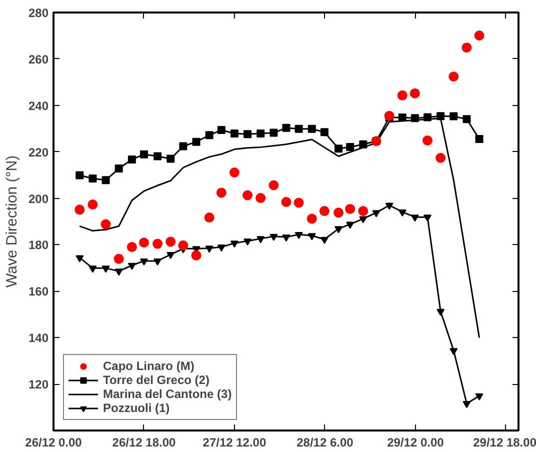  I want to click on x-tick-label: 27/12 12.00, so click(234, 443).